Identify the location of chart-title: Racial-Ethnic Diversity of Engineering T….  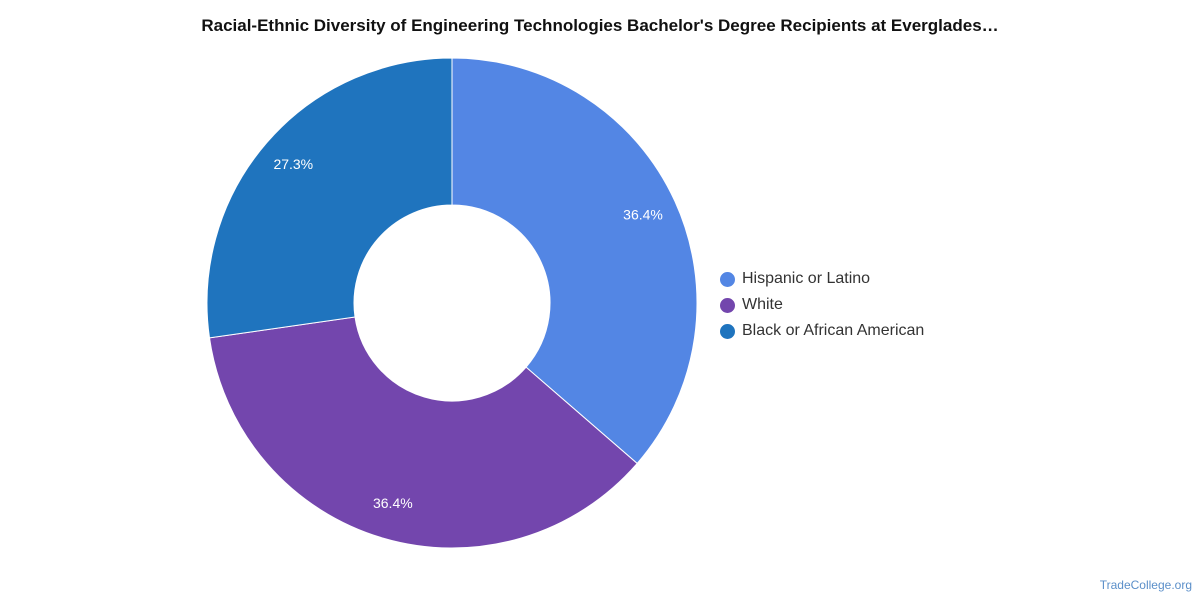
(600, 25).